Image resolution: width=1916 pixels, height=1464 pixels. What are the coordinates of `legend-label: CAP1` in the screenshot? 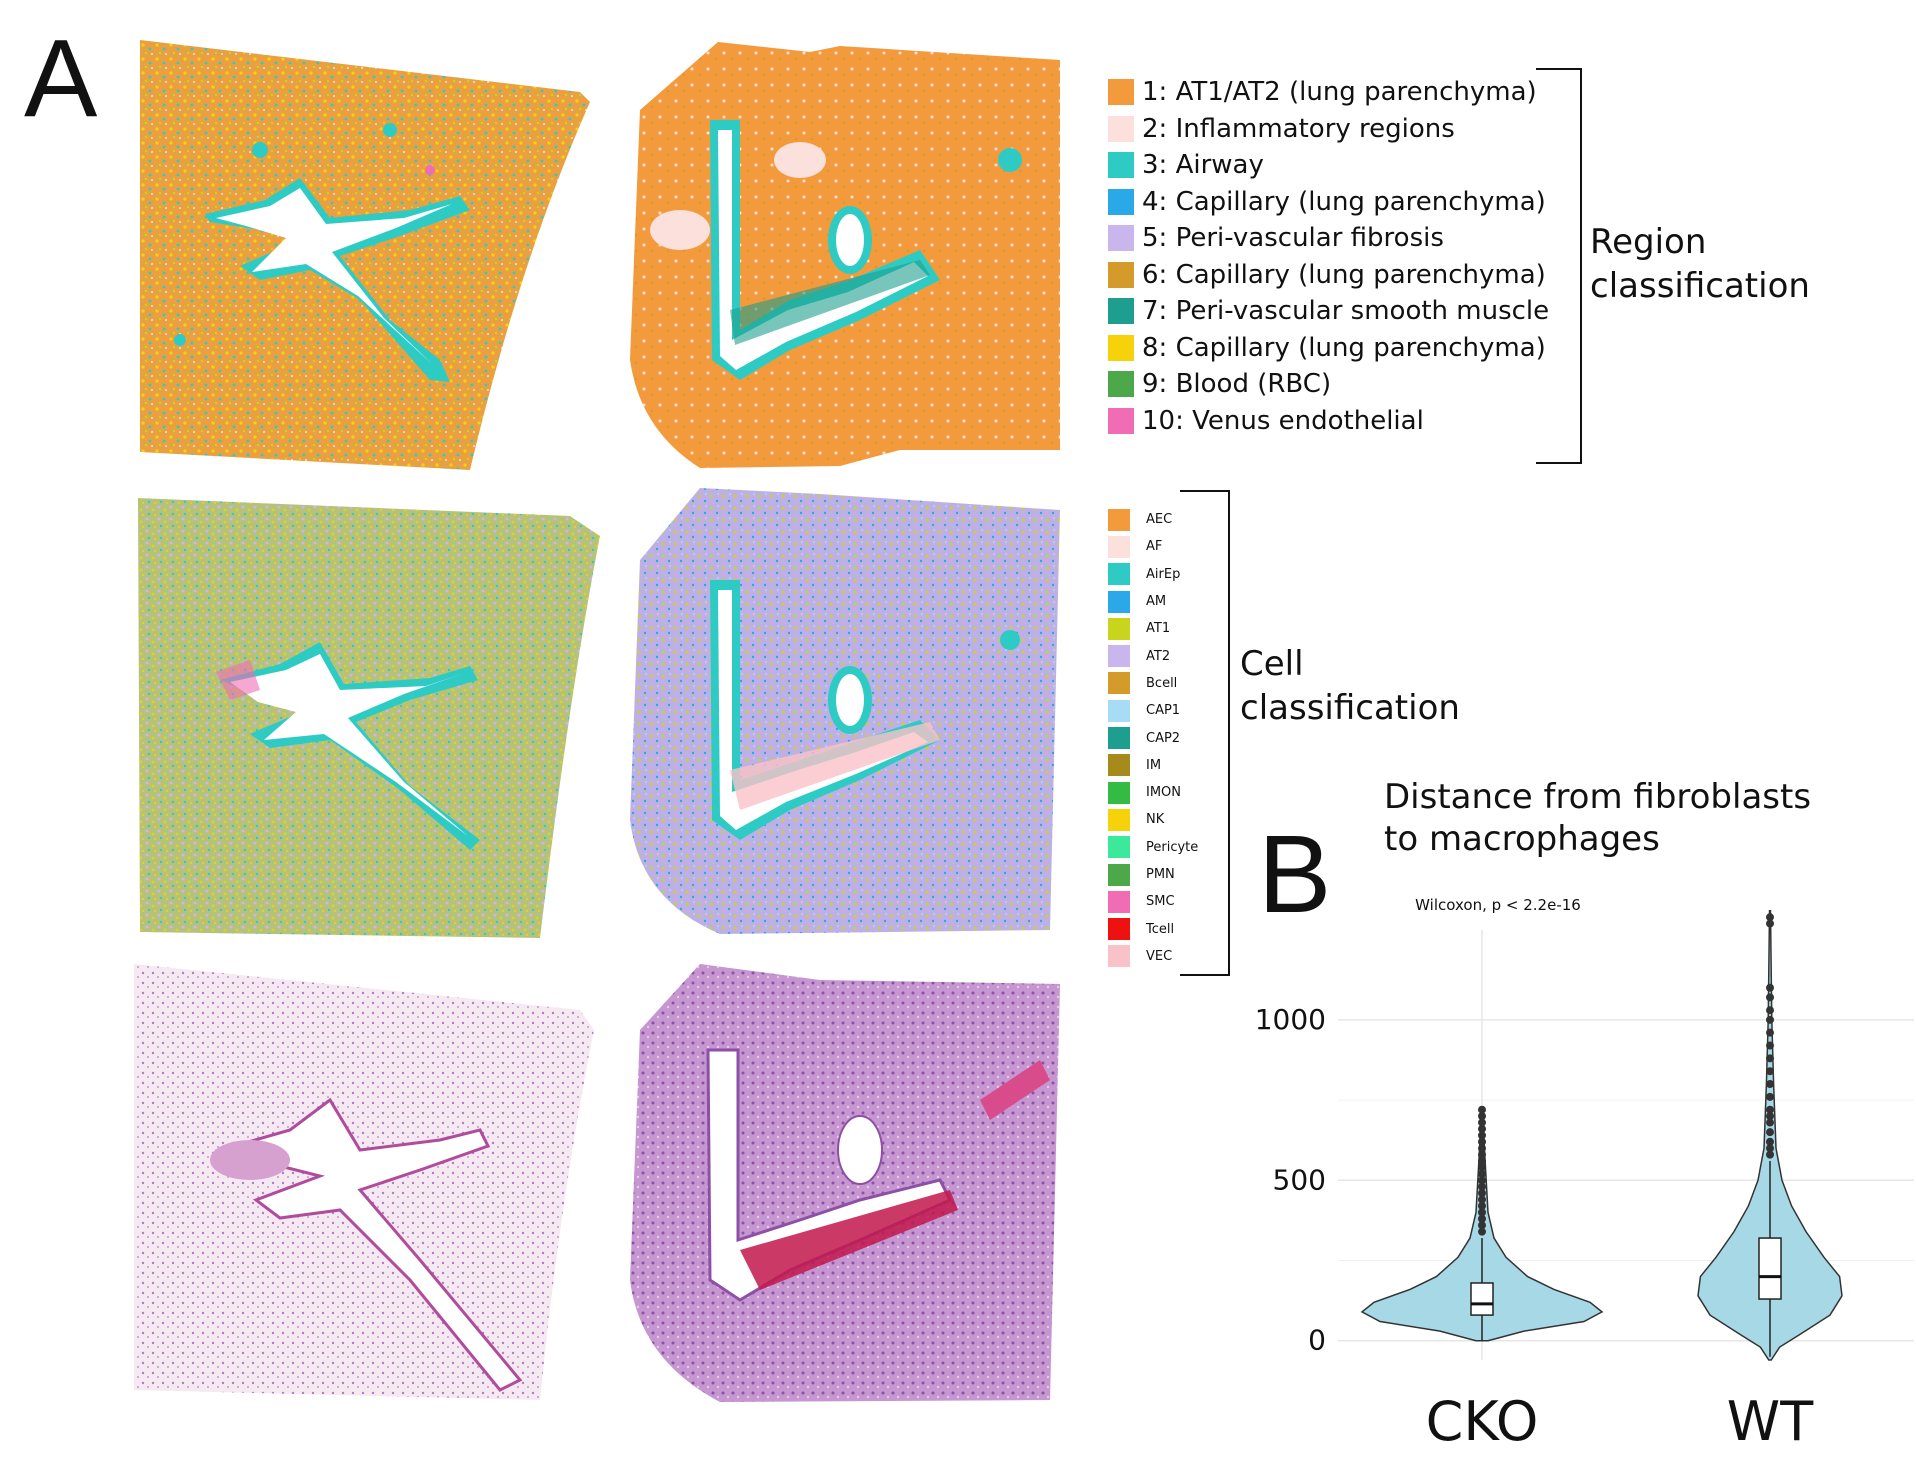 It's located at (1163, 711).